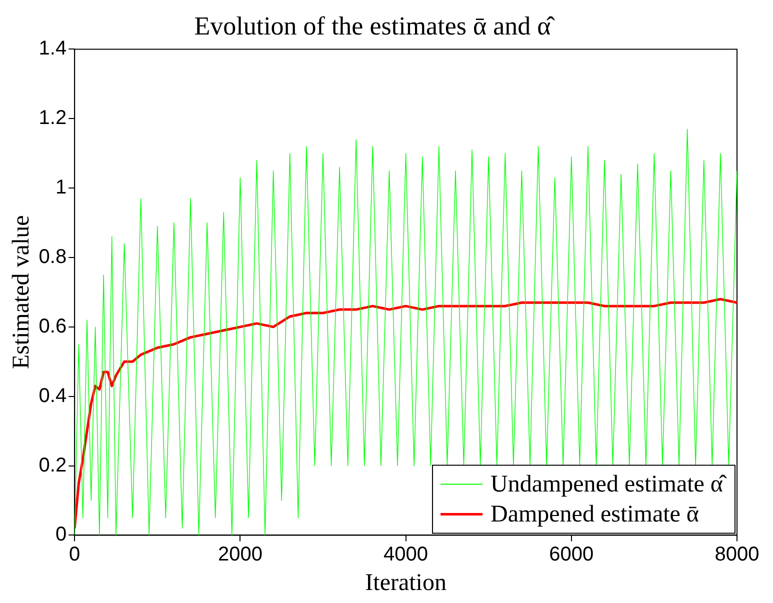 The width and height of the screenshot is (773, 603). I want to click on y-tick-label: 1, so click(61, 187).